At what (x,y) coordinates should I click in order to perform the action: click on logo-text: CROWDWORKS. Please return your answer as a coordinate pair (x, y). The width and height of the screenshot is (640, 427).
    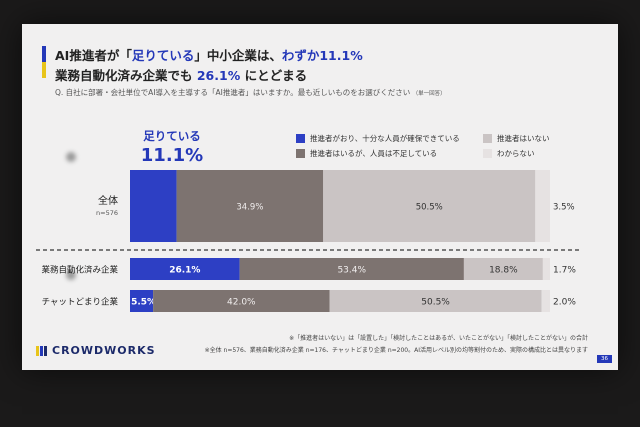
    Looking at the image, I should click on (104, 350).